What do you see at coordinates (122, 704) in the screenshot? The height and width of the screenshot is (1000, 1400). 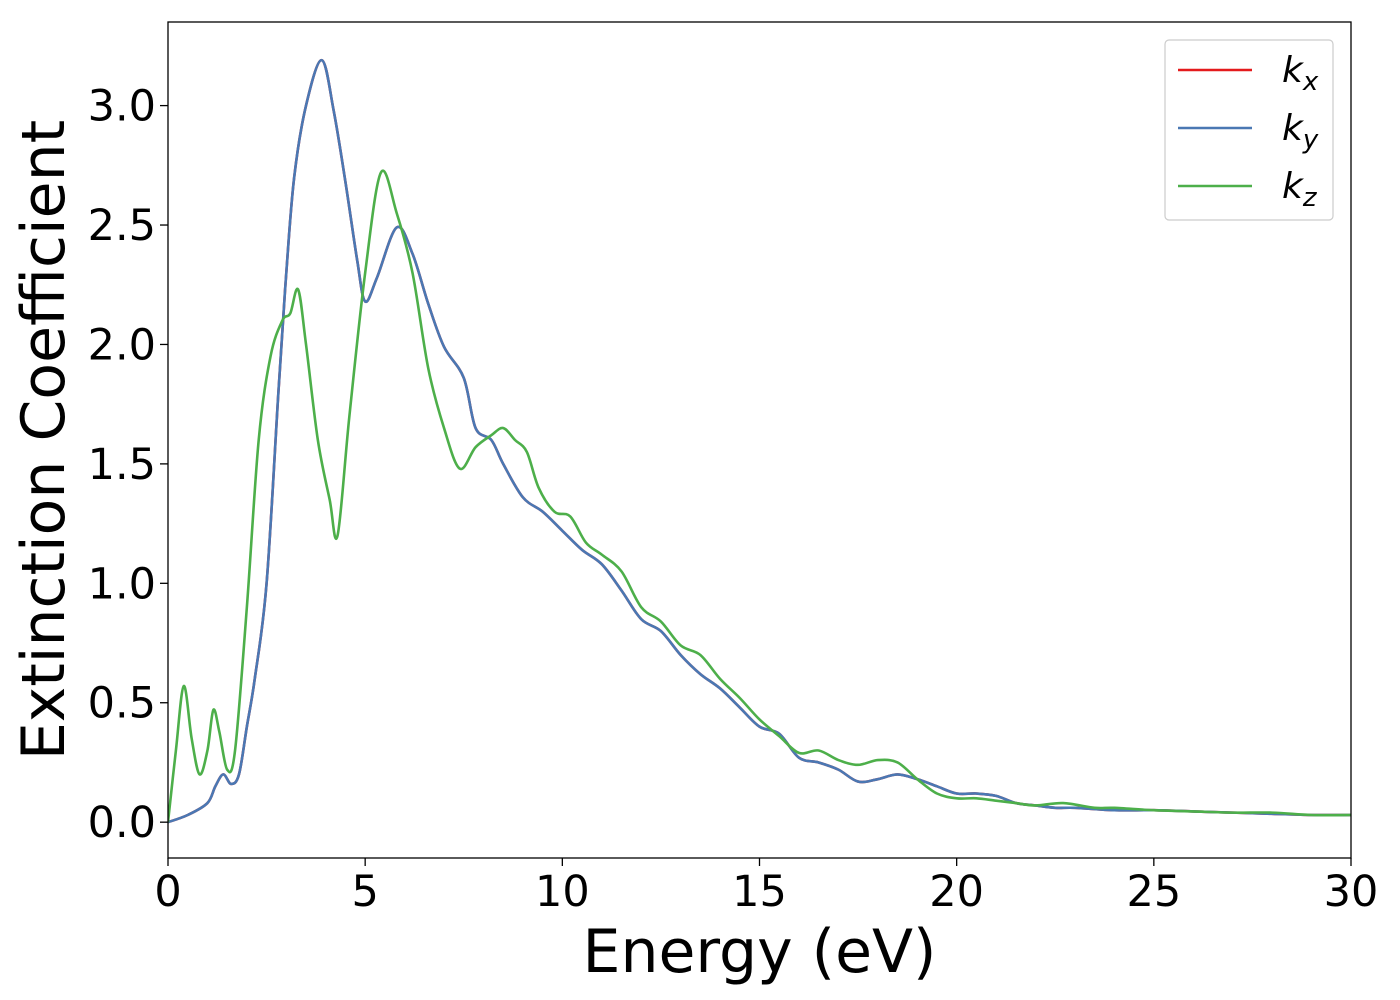 I see `y-tick-label: 0.5` at bounding box center [122, 704].